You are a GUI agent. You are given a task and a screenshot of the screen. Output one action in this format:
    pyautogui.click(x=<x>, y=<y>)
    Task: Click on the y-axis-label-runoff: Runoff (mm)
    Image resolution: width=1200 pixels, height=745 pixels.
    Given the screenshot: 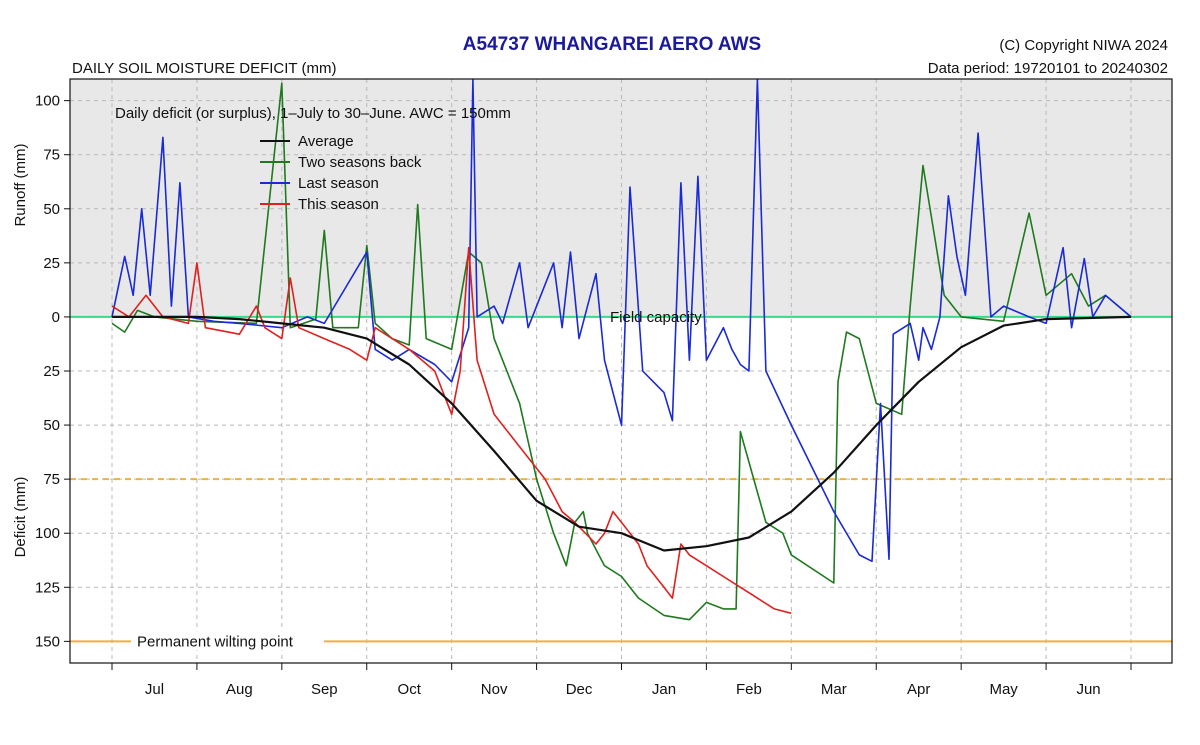 What is the action you would take?
    pyautogui.click(x=20, y=184)
    